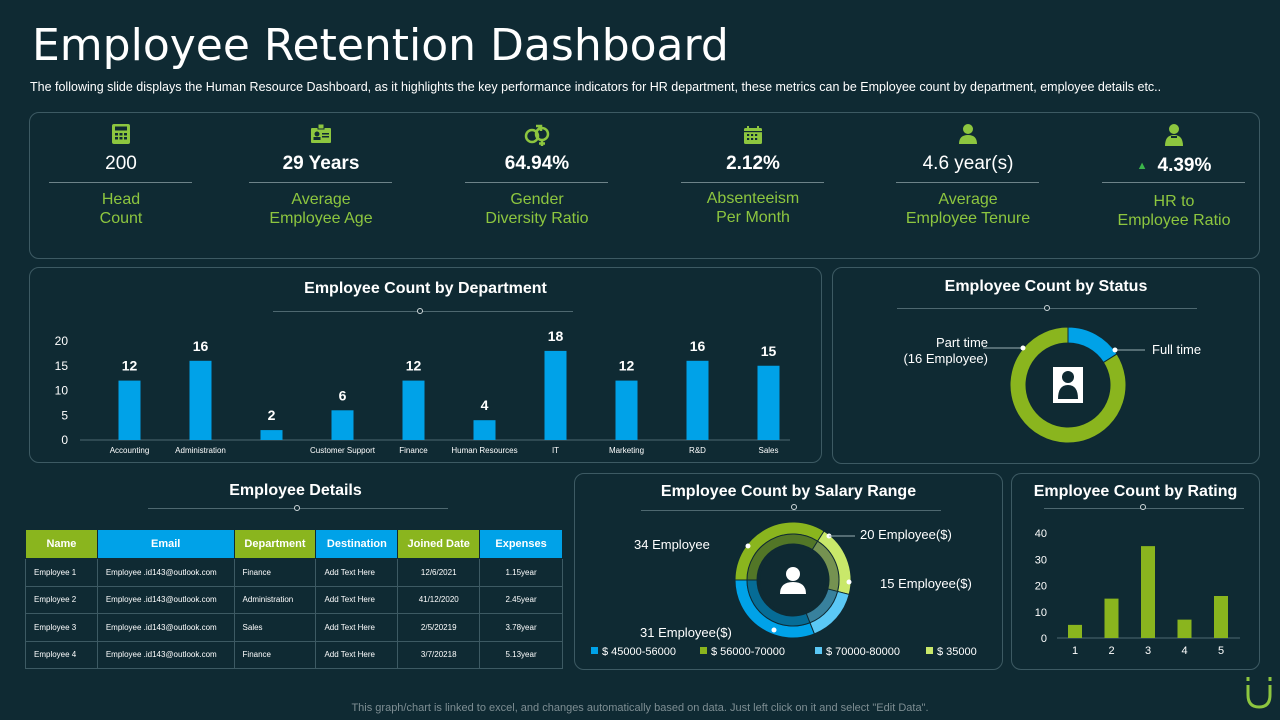 Image resolution: width=1280 pixels, height=720 pixels. I want to click on data-label: 2, so click(272, 415).